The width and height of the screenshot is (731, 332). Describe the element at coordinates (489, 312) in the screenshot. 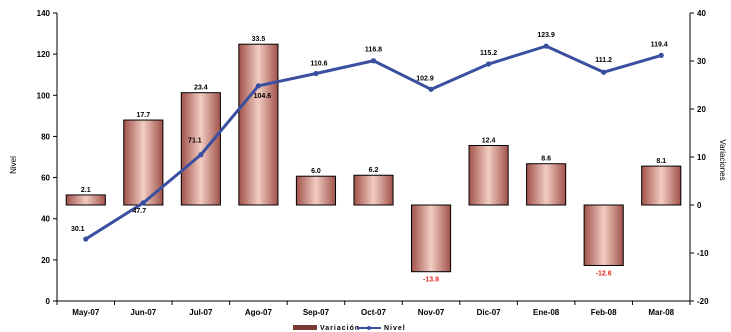

I see `x-tick-label: Dic-07` at that location.